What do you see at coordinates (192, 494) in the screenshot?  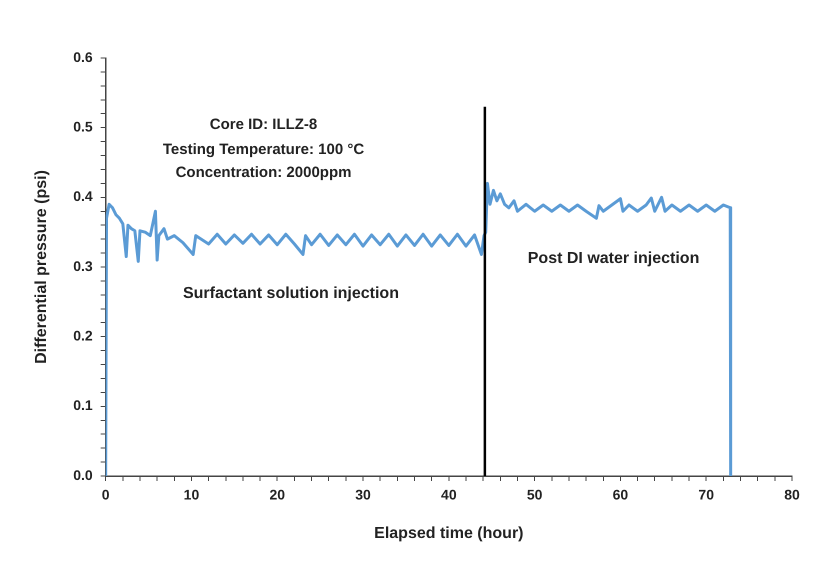 I see `x-tick-label: 10` at bounding box center [192, 494].